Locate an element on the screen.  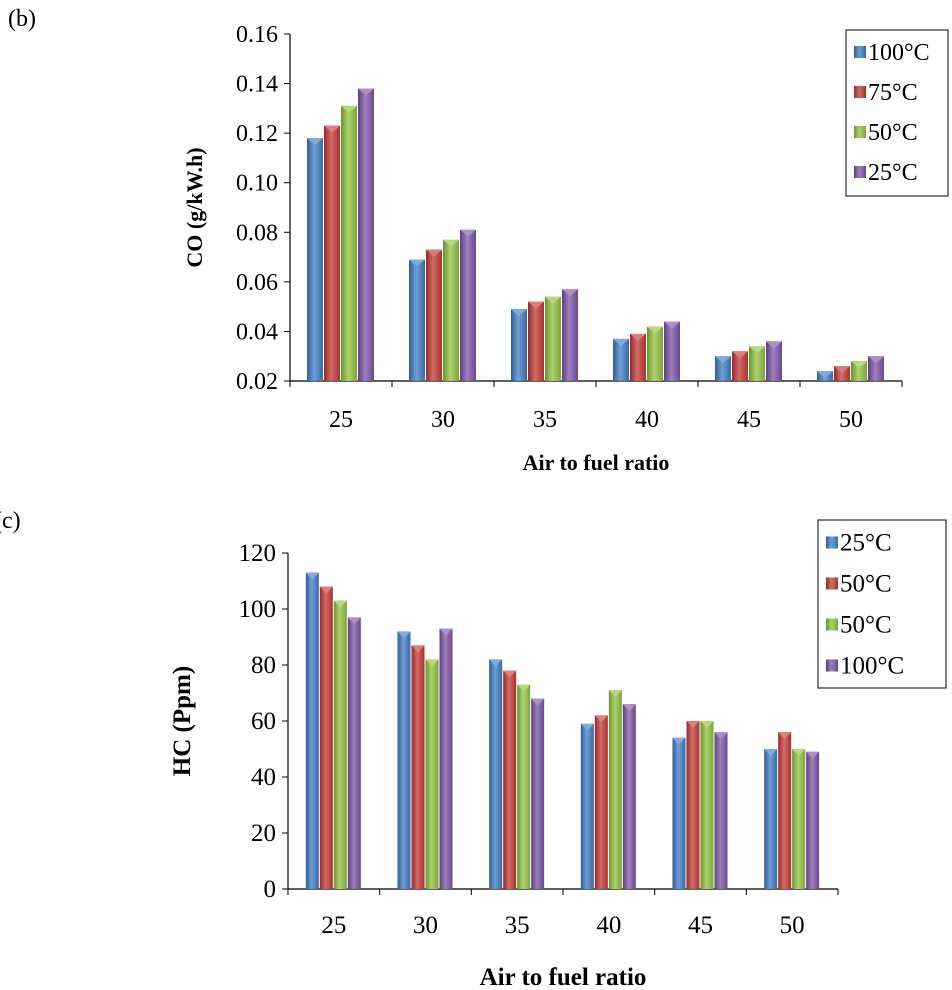
y-tick-label: 0.12 is located at coordinates (257, 134).